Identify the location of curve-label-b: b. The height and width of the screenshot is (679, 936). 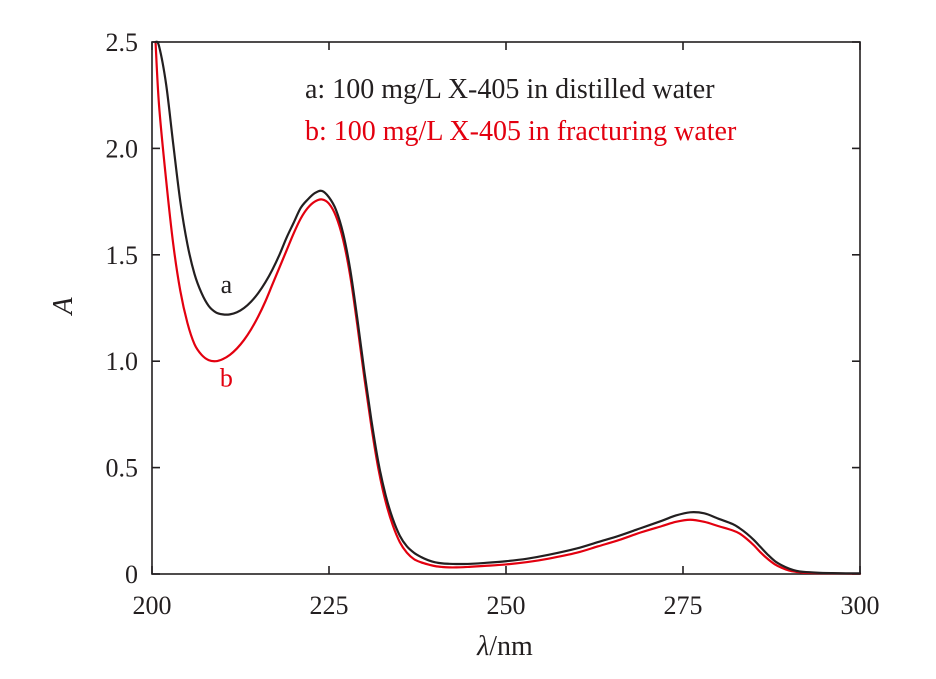
(226, 378).